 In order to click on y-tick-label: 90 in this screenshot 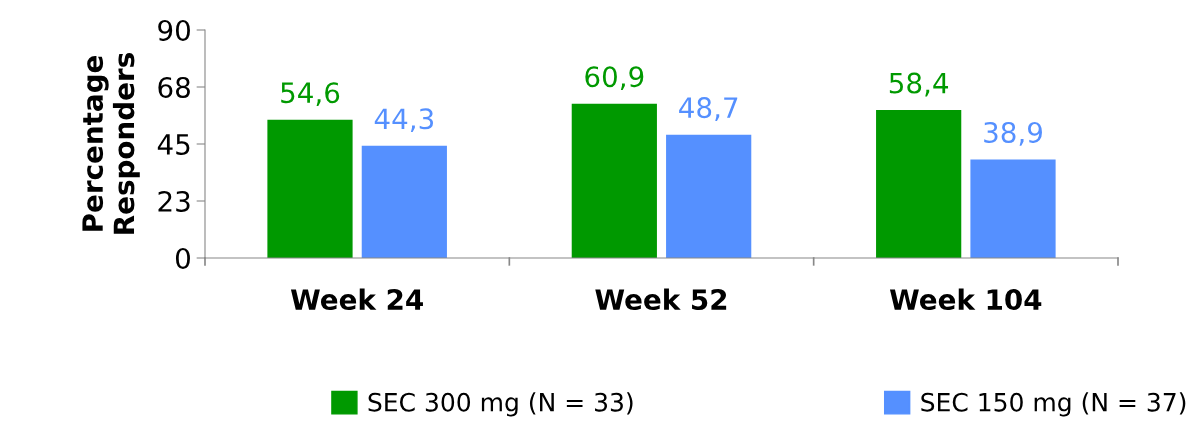, I will do `click(174, 30)`.